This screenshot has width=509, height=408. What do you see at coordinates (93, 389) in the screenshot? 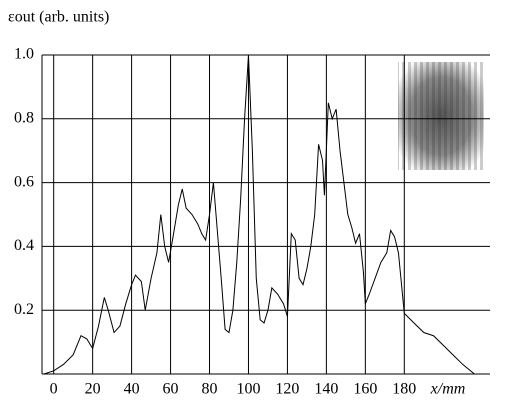
I see `x-tick-label: 20` at bounding box center [93, 389].